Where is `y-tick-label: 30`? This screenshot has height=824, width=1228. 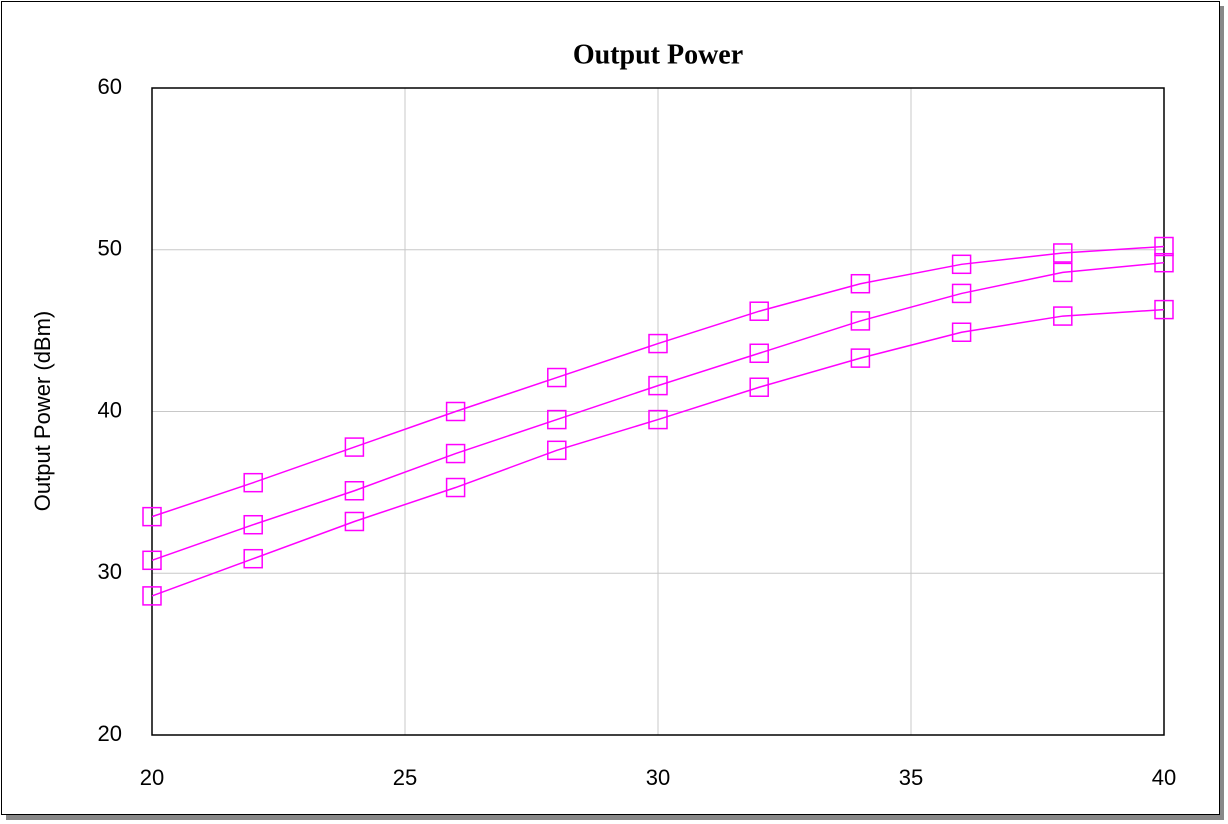 y-tick-label: 30 is located at coordinates (110, 571).